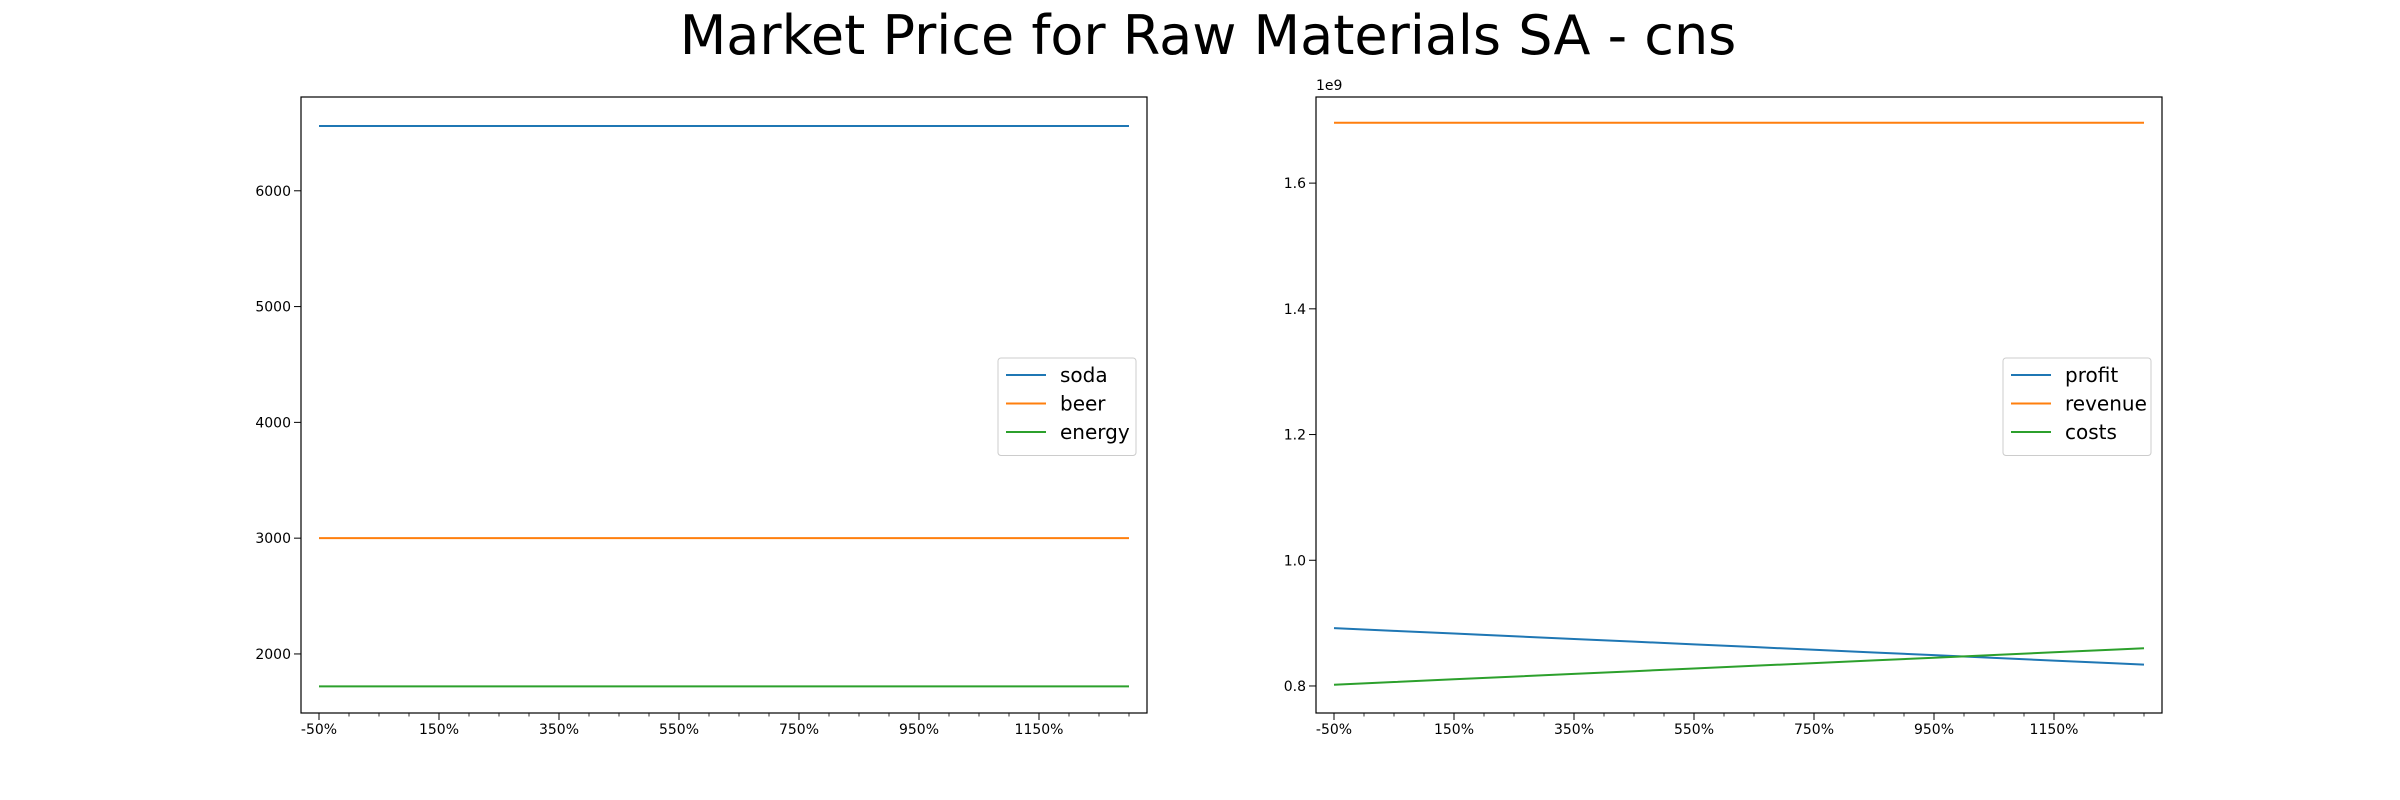 The height and width of the screenshot is (800, 2400). I want to click on left-y-tick-label: 4000, so click(273, 423).